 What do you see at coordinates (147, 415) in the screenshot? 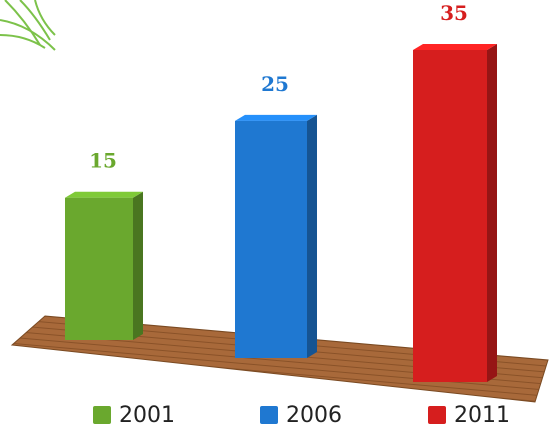
I see `legend-label: 2001` at bounding box center [147, 415].